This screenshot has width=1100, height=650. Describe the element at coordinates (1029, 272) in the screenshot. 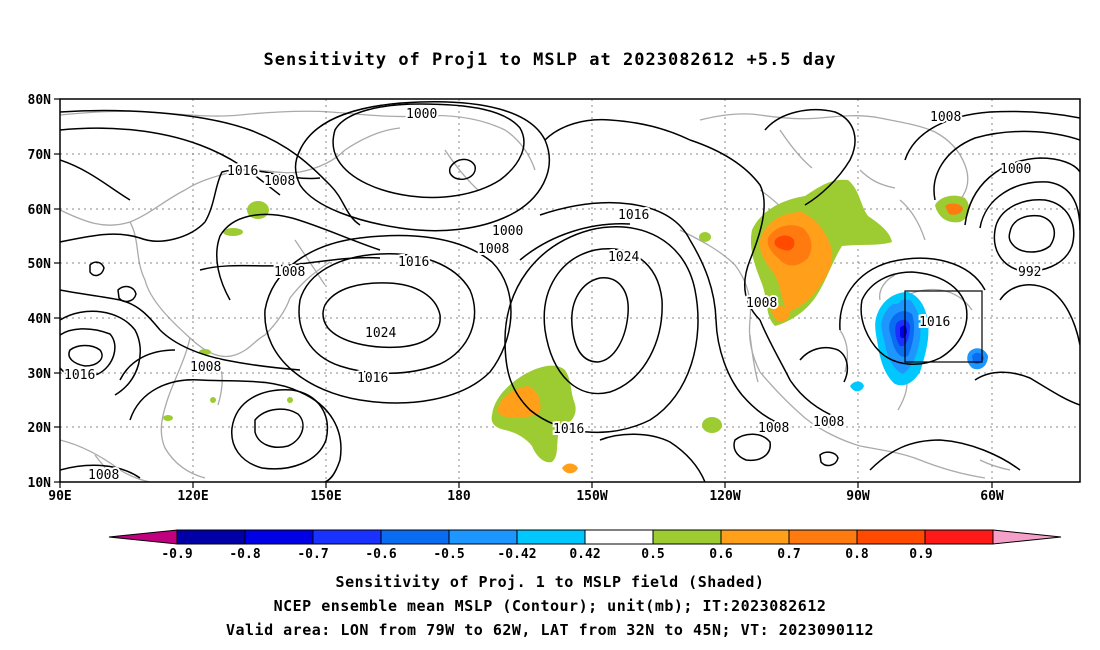

I see `contour-label: 992` at that location.